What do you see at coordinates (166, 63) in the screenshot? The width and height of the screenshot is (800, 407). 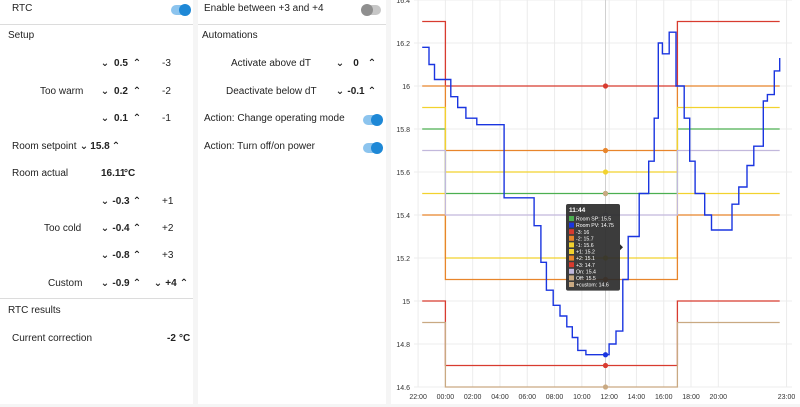 I see `too-warm-step: -3` at bounding box center [166, 63].